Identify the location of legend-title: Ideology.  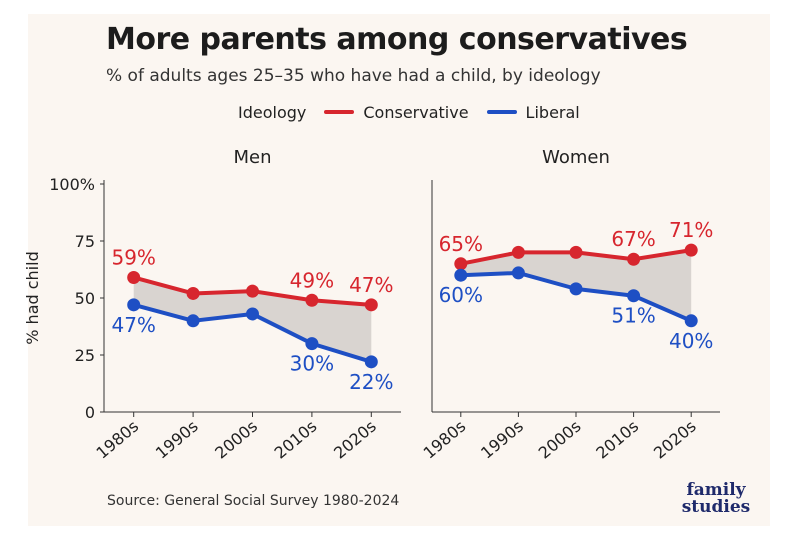
(272, 112).